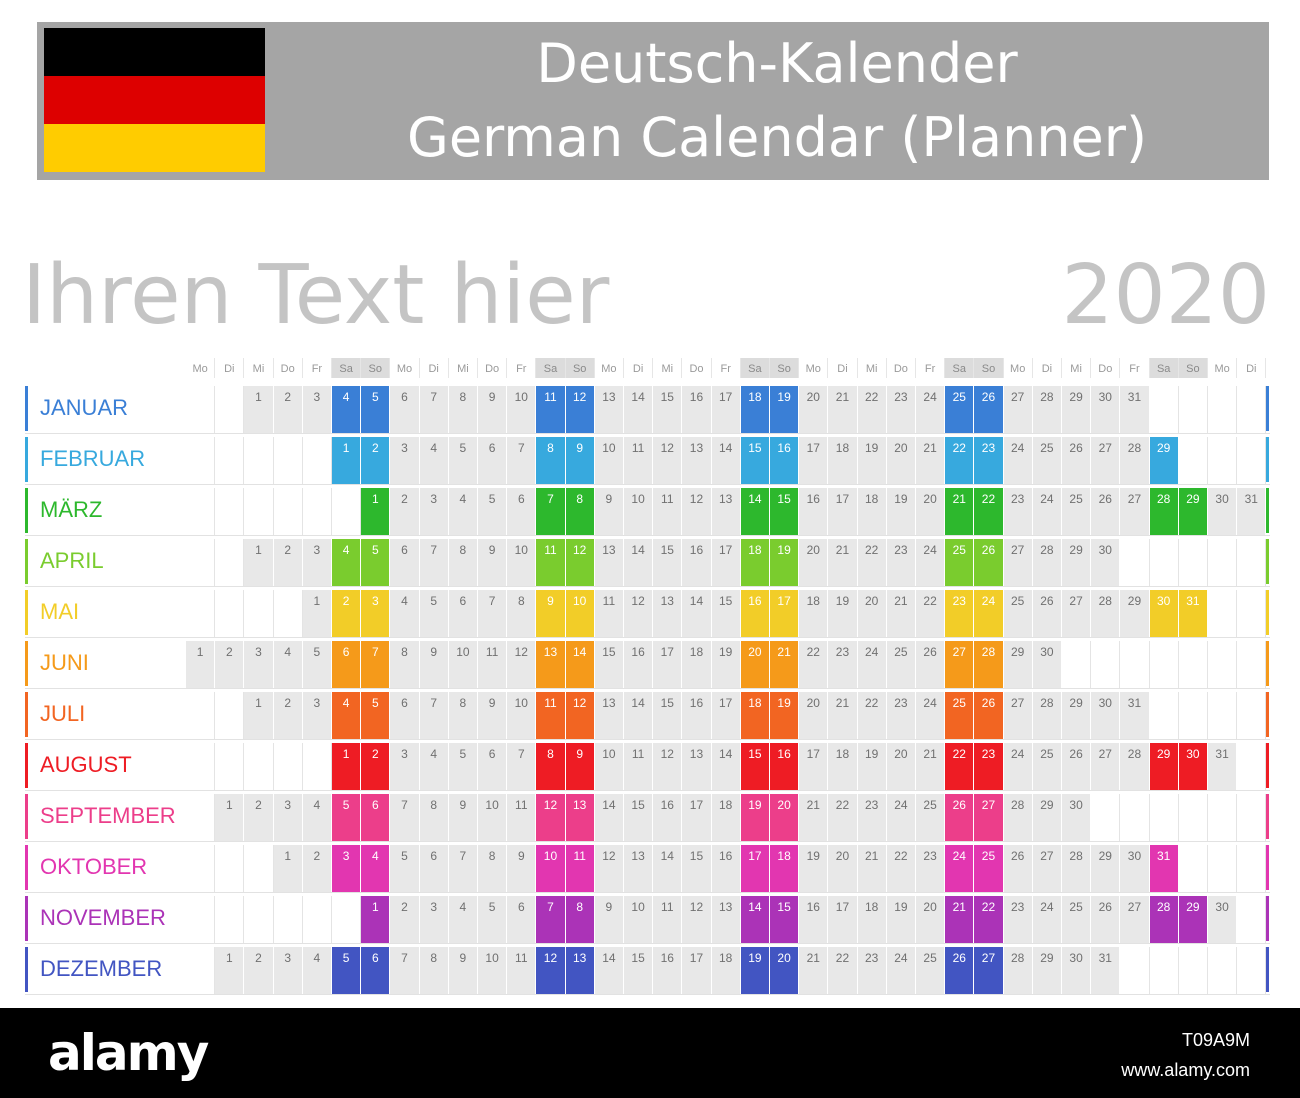 This screenshot has width=1300, height=1098. I want to click on weekday-header: Sa, so click(347, 368).